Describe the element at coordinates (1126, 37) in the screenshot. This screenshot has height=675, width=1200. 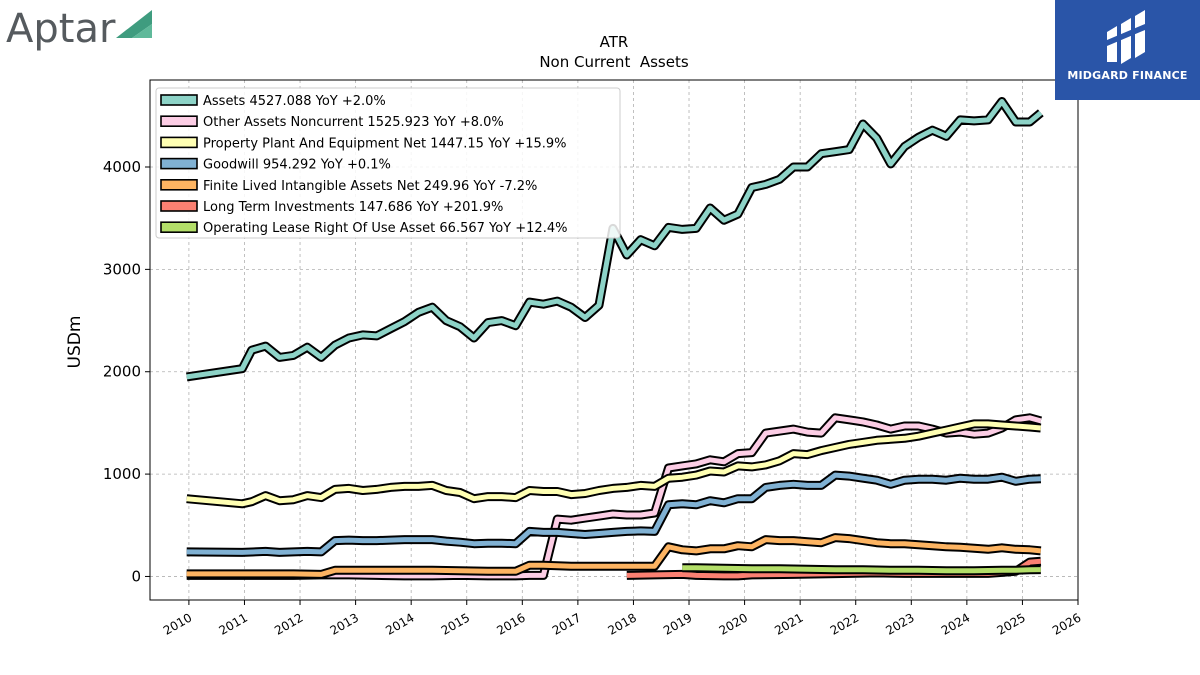
I see `midgard-logo-icon` at that location.